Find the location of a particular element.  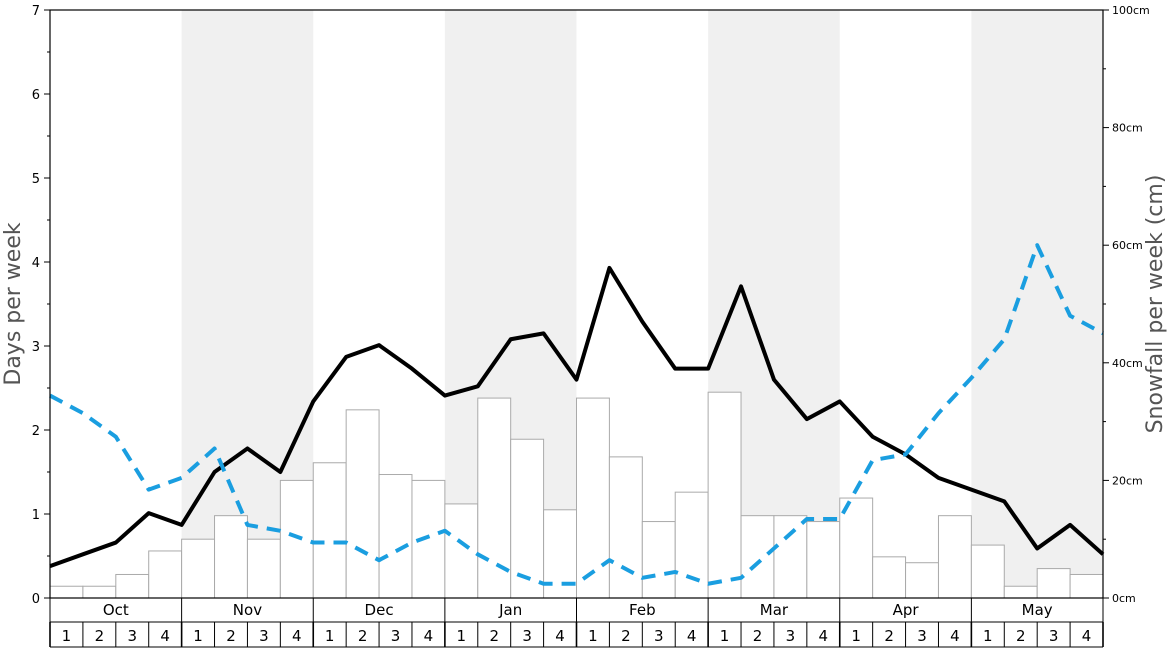

right-tick-label: 60cm is located at coordinates (1127, 245).